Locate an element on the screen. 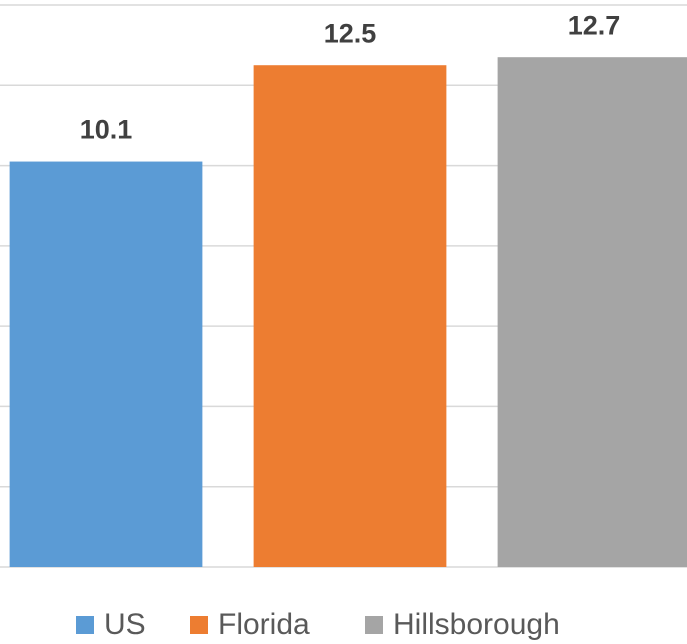 The image size is (687, 644). legend-label: Florida is located at coordinates (264, 624).